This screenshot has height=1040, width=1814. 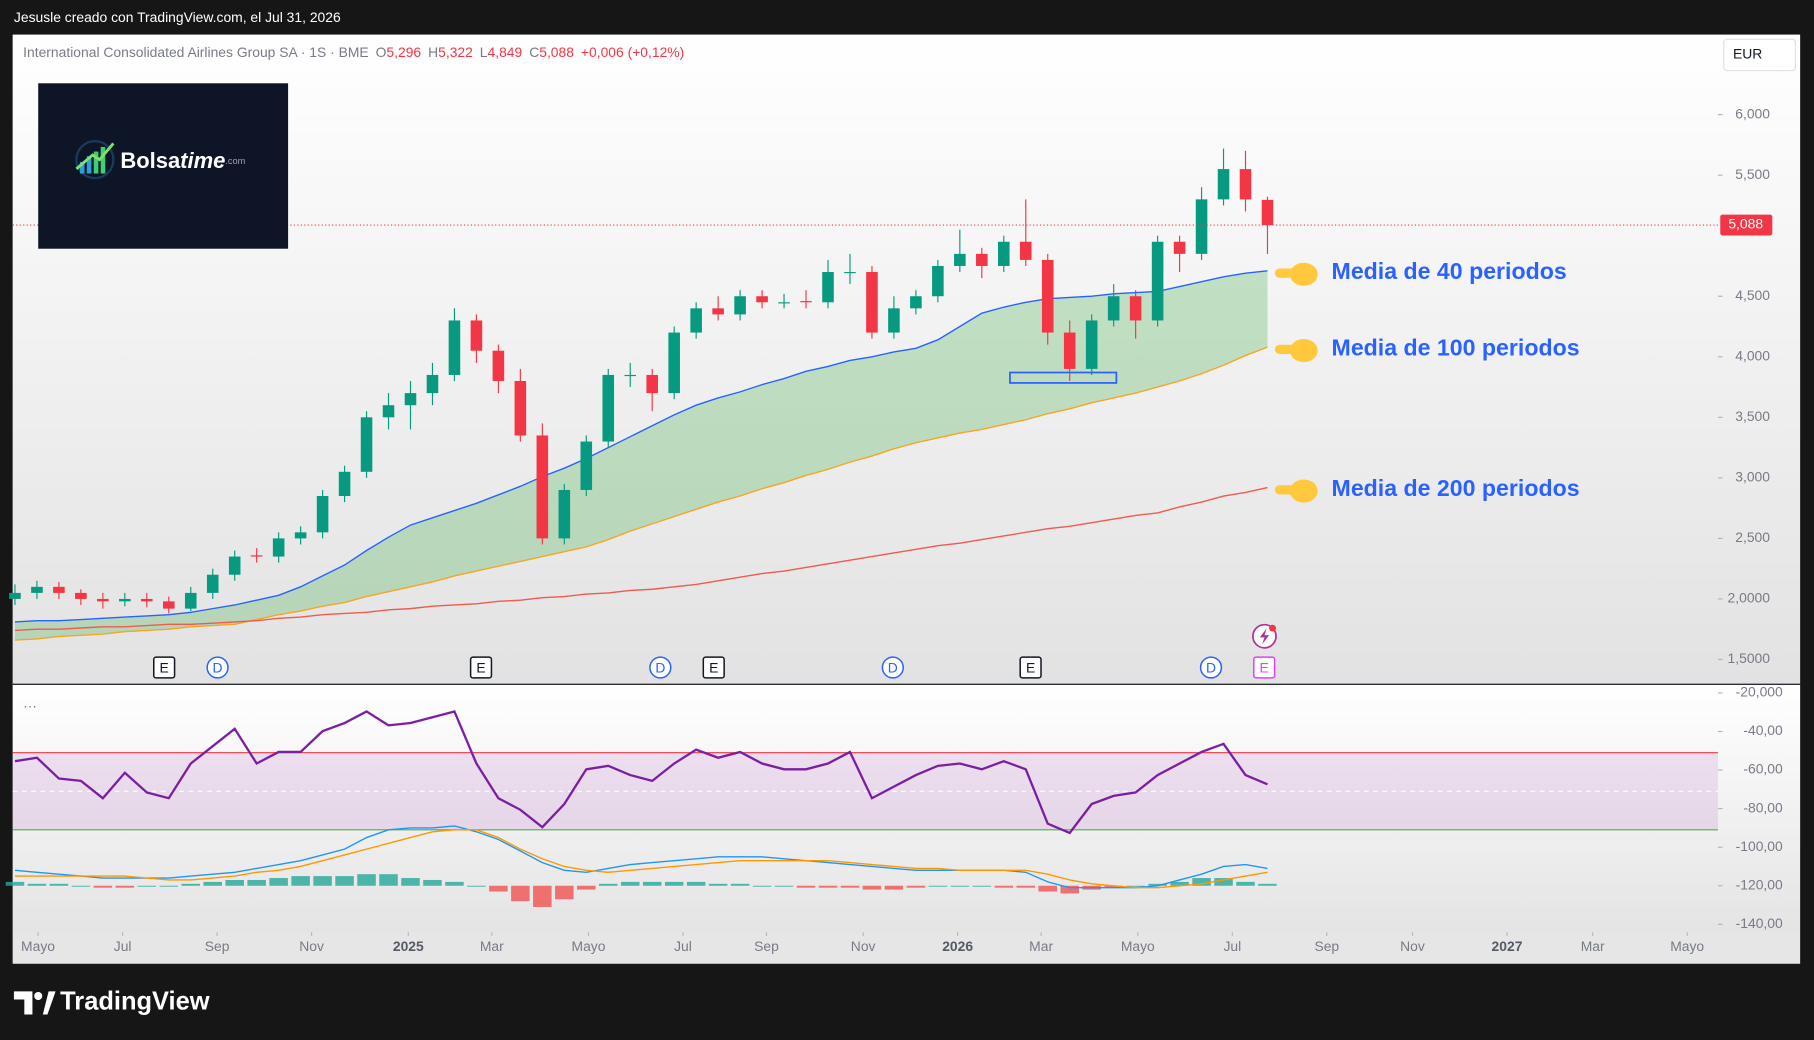 What do you see at coordinates (641, 559) in the screenshot?
I see `moving-average` at bounding box center [641, 559].